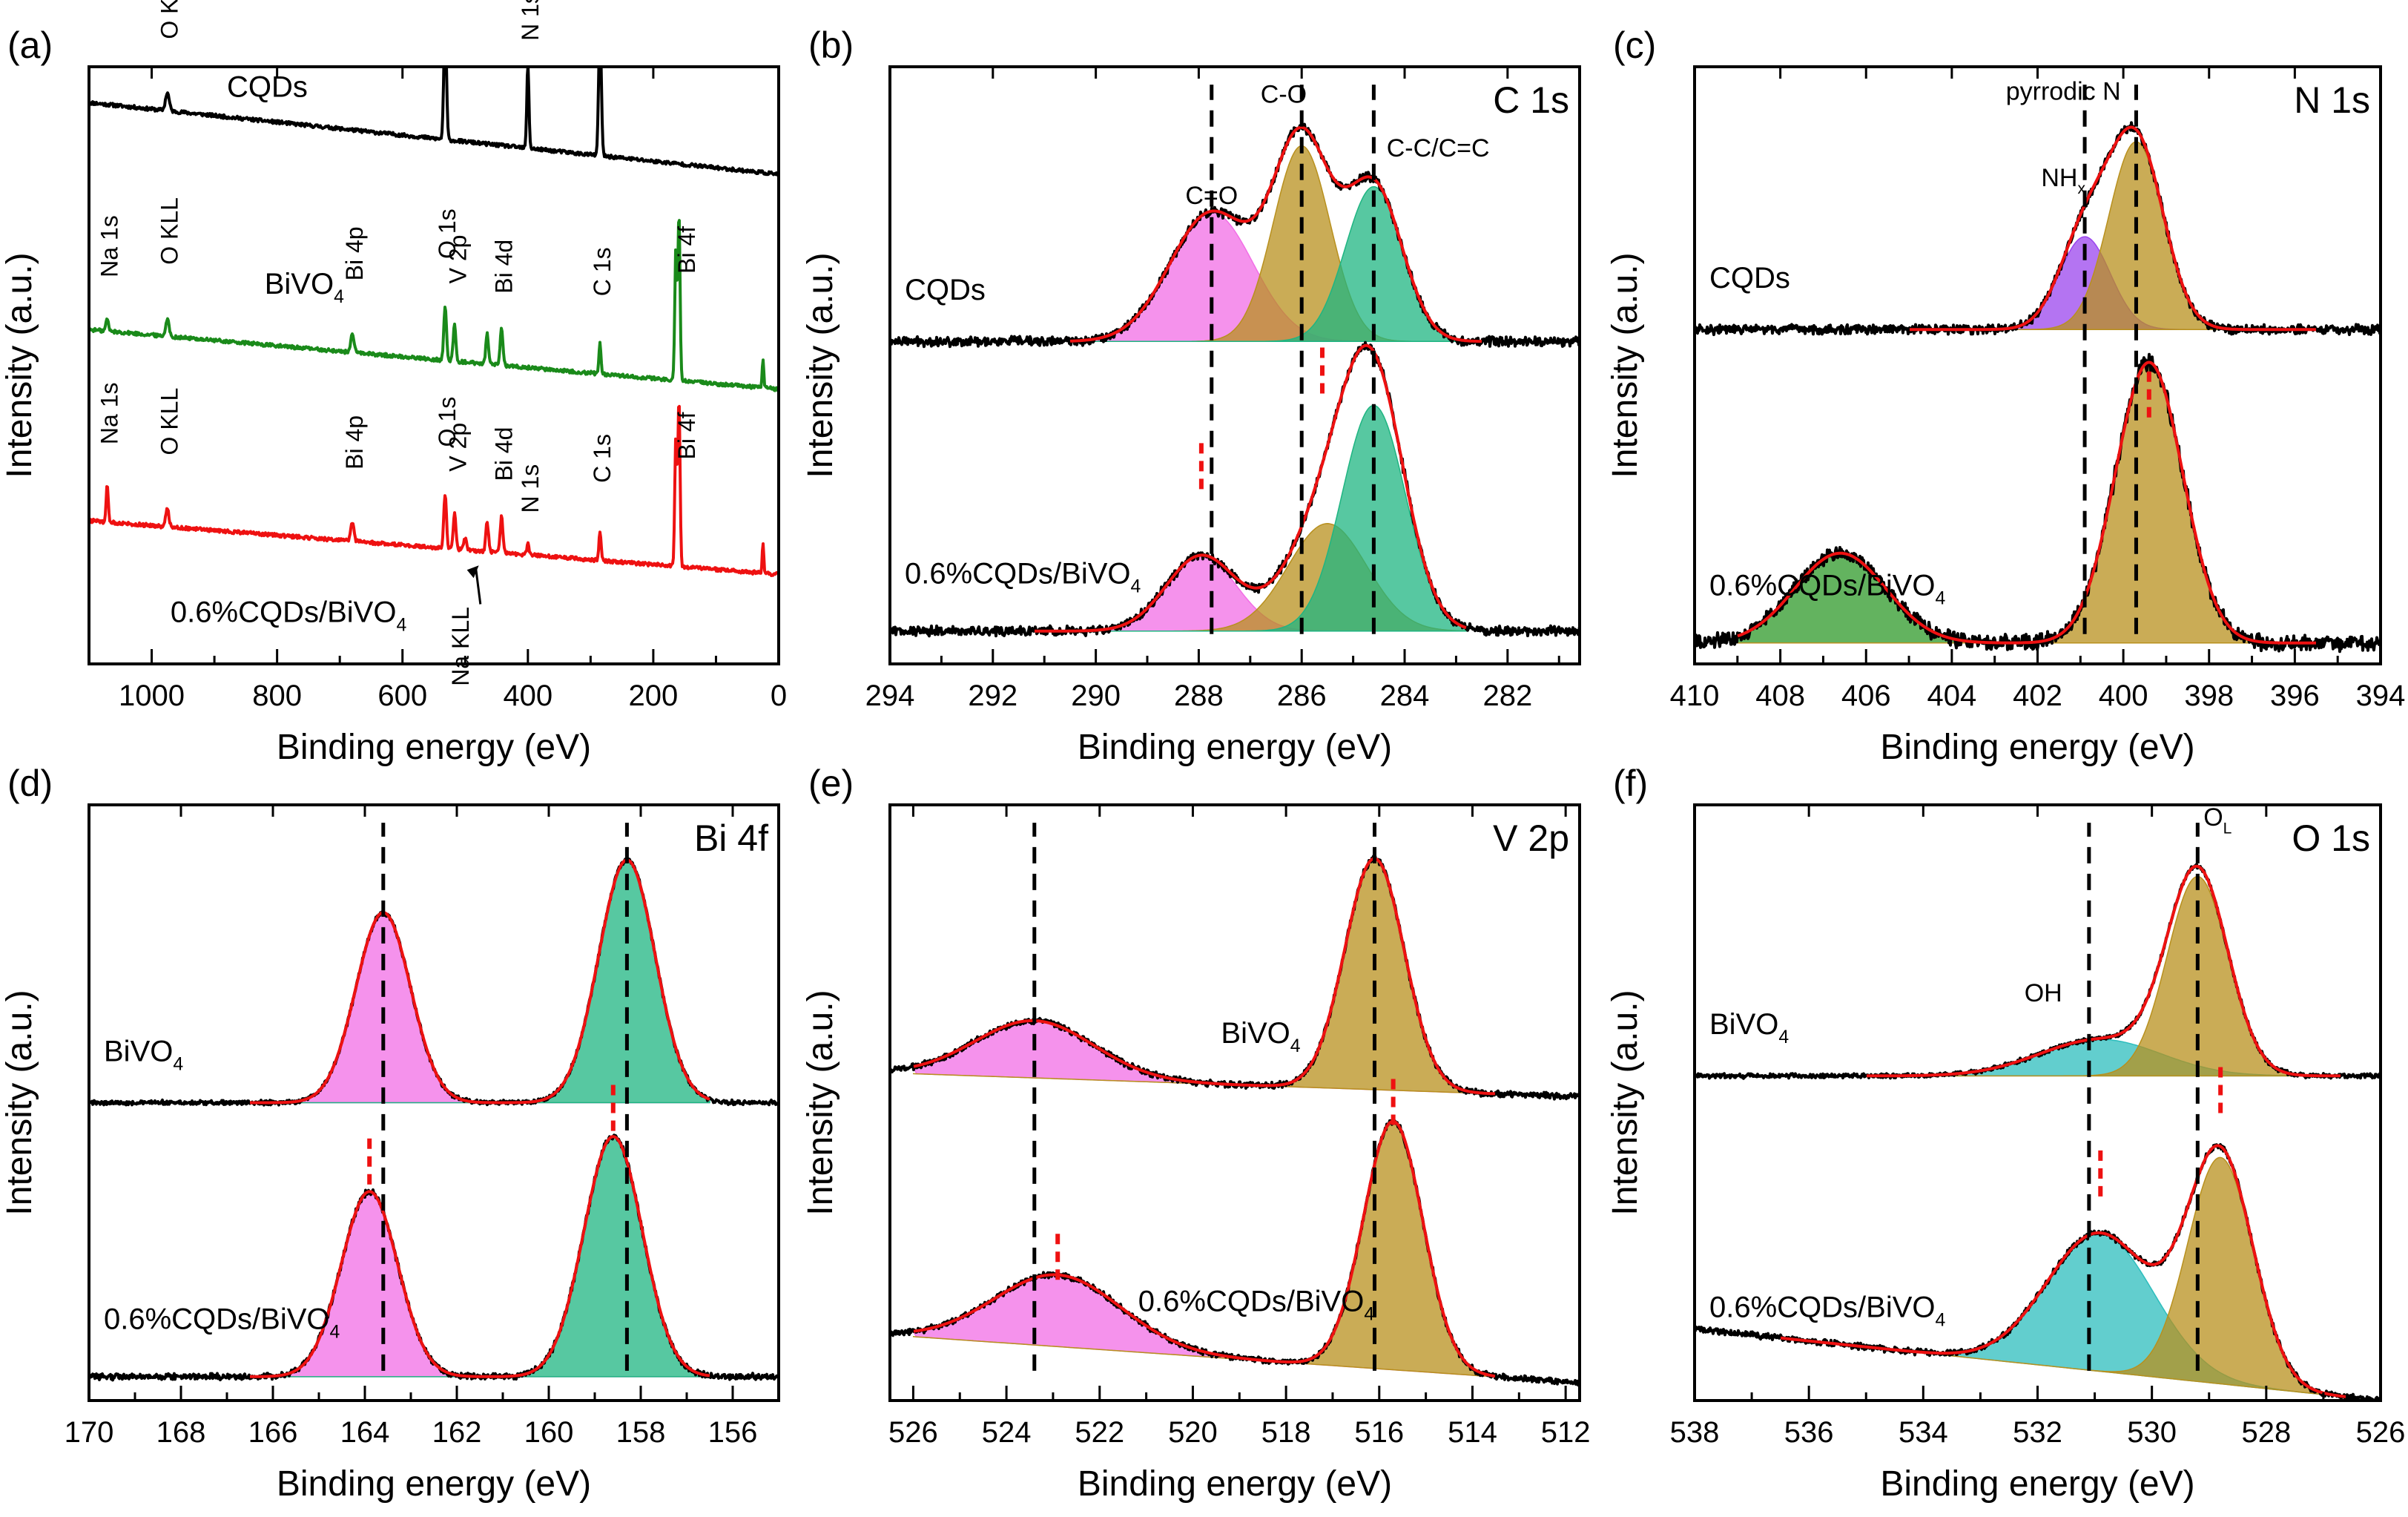 The image size is (2408, 1517). Describe the element at coordinates (2064, 91) in the screenshot. I see `peak-label: pyrrodic N` at that location.